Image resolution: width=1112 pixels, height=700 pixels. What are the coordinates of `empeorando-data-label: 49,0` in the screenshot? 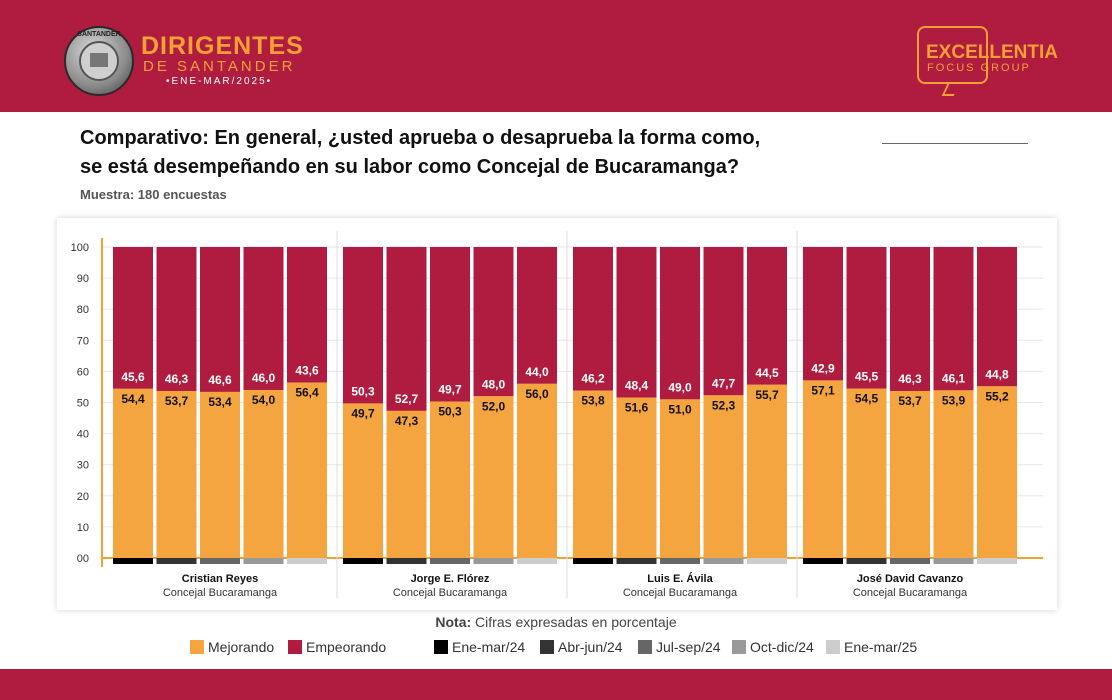 It's located at (680, 387).